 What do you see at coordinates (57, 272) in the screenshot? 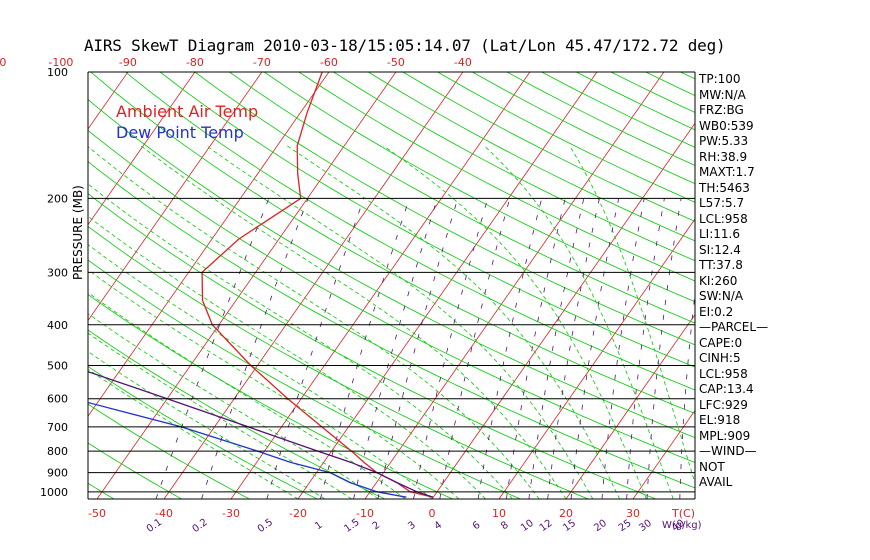
I see `pressure-tick-label: 300` at bounding box center [57, 272].